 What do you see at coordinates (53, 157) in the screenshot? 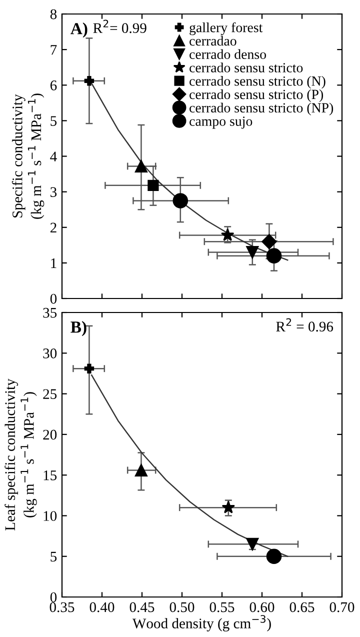
I see `y-tick-label: 4` at bounding box center [53, 157].